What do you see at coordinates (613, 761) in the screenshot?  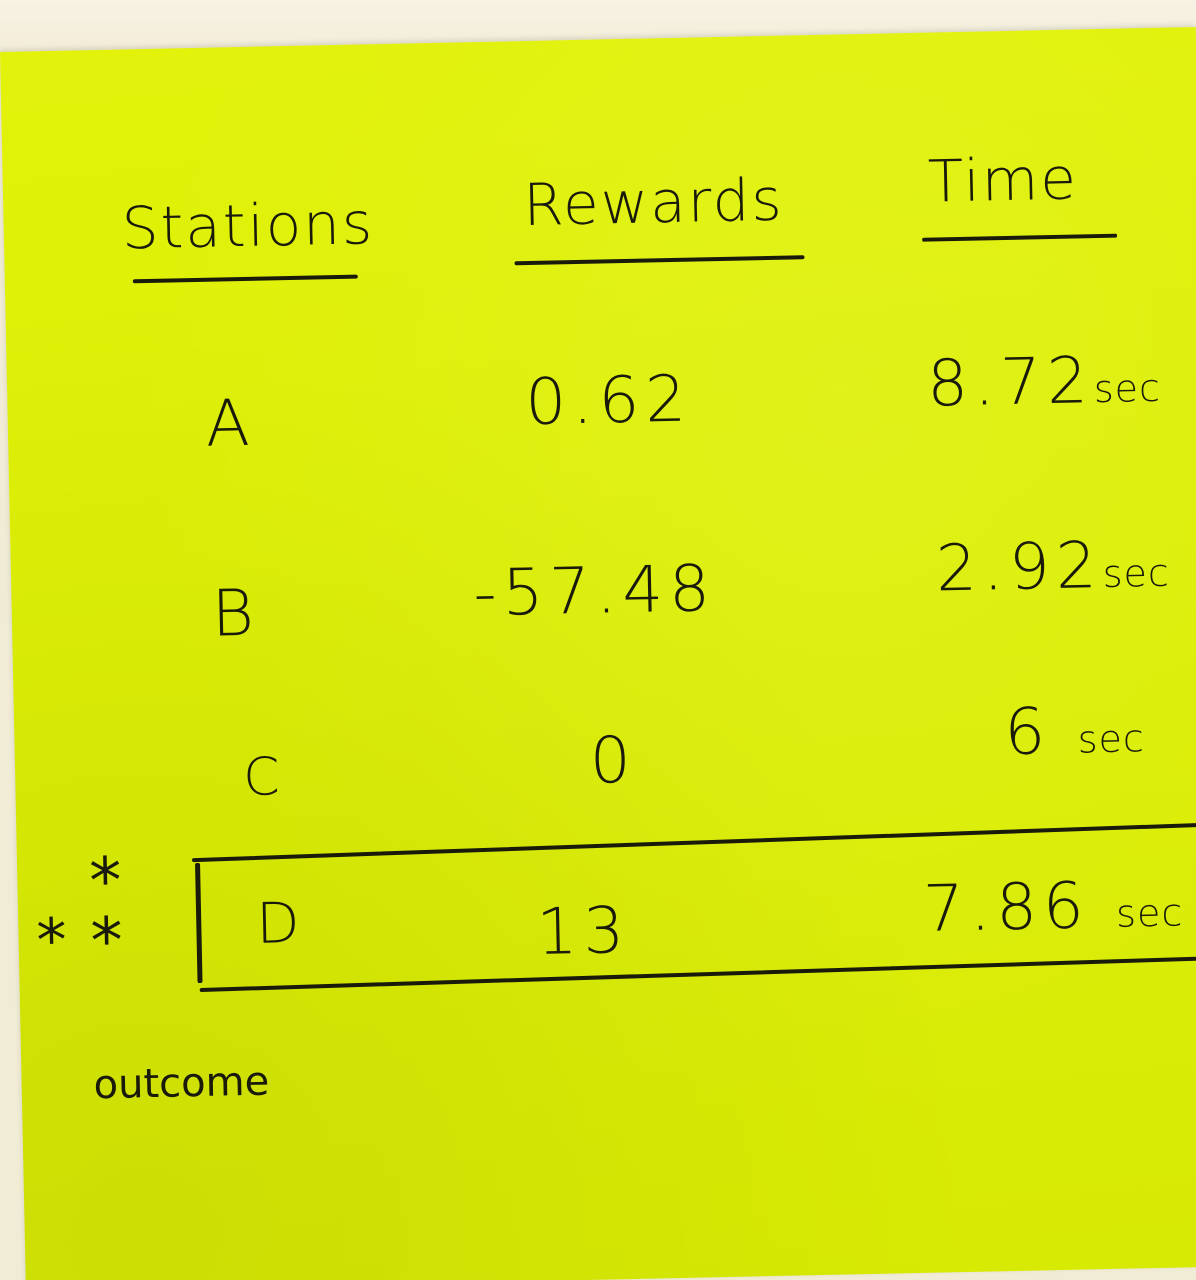 I see `row-c-reward: 0` at bounding box center [613, 761].